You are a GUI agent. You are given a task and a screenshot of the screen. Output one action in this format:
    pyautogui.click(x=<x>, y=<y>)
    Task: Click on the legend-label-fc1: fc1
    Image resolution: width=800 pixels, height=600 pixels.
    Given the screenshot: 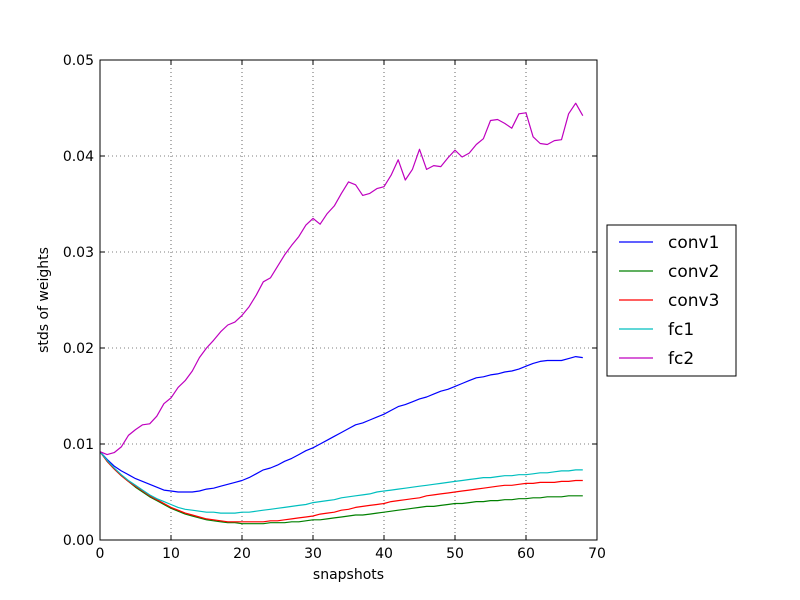 What is the action you would take?
    pyautogui.click(x=681, y=330)
    